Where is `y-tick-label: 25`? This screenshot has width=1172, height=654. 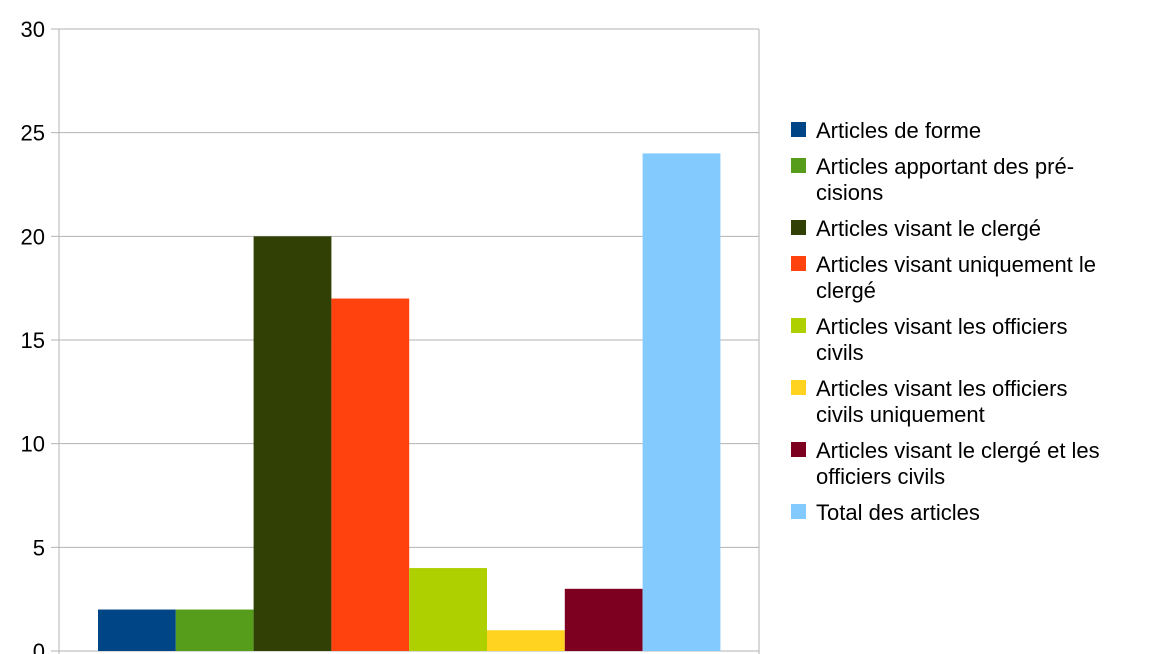 y-tick-label: 25 is located at coordinates (33, 133).